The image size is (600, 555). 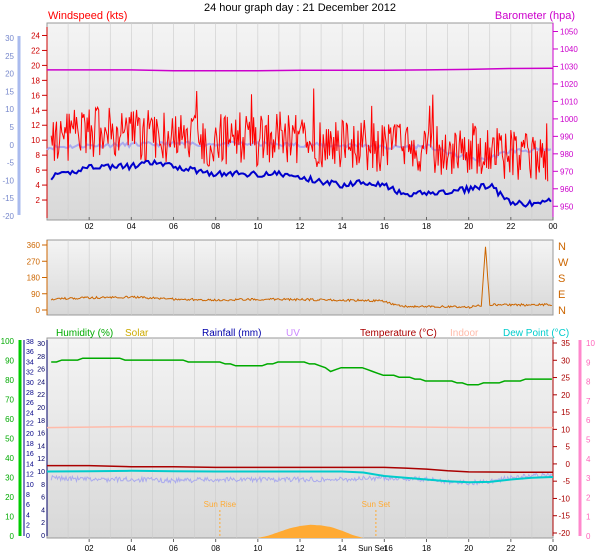 What do you see at coordinates (215, 226) in the screenshot?
I see `panel-1-x-tick-label: 08` at bounding box center [215, 226].